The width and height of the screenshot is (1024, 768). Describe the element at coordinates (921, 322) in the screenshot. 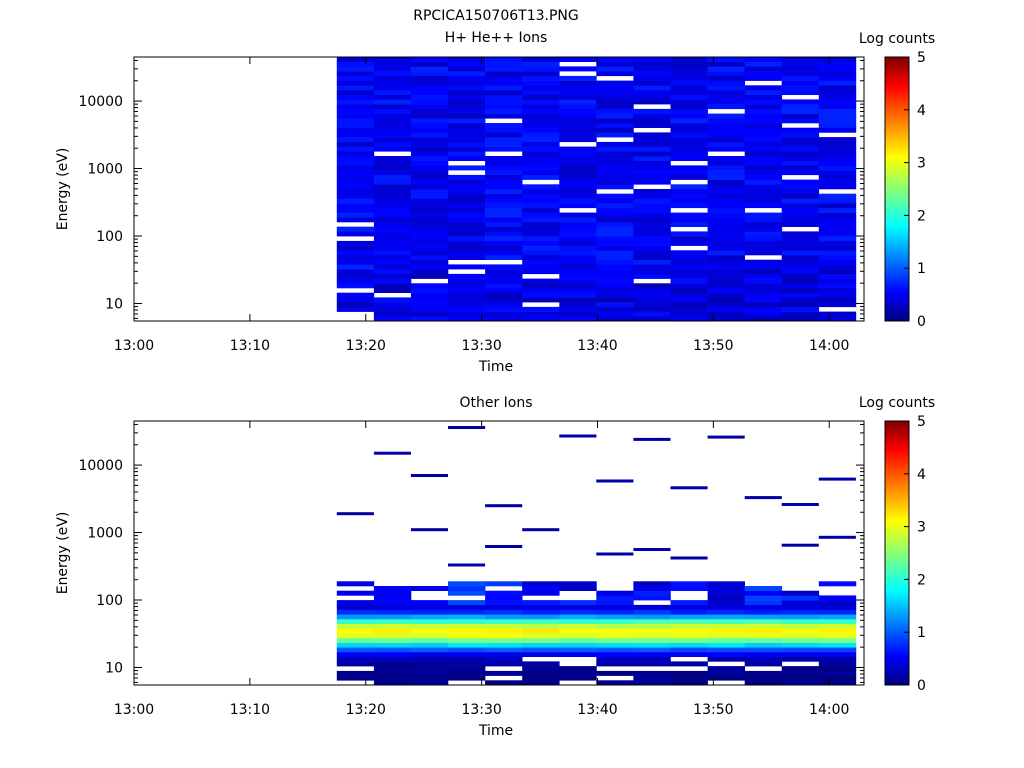

I see `colorbar-tick-label: 0` at that location.